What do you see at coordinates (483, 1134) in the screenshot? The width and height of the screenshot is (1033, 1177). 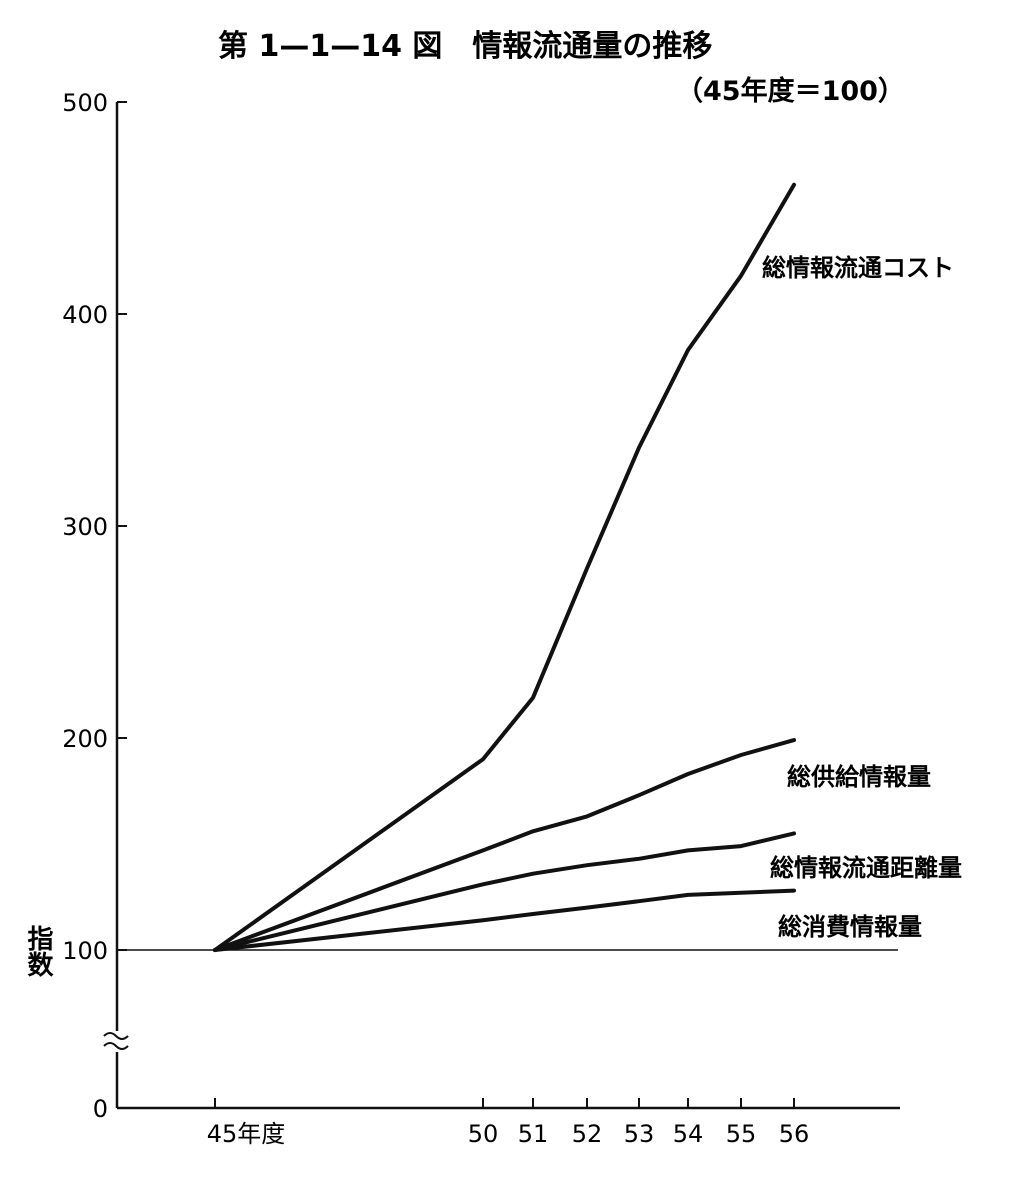 I see `x-tick-label: 50` at bounding box center [483, 1134].